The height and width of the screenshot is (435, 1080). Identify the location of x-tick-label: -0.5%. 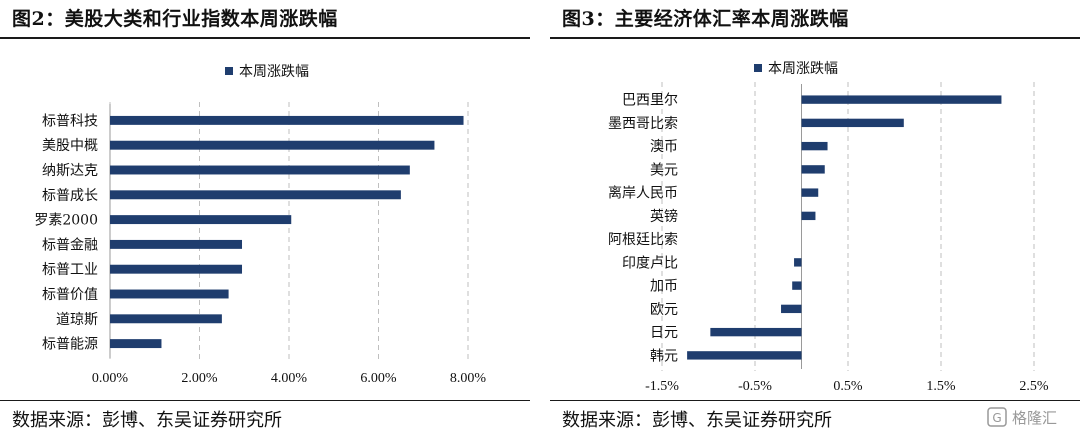
(755, 386).